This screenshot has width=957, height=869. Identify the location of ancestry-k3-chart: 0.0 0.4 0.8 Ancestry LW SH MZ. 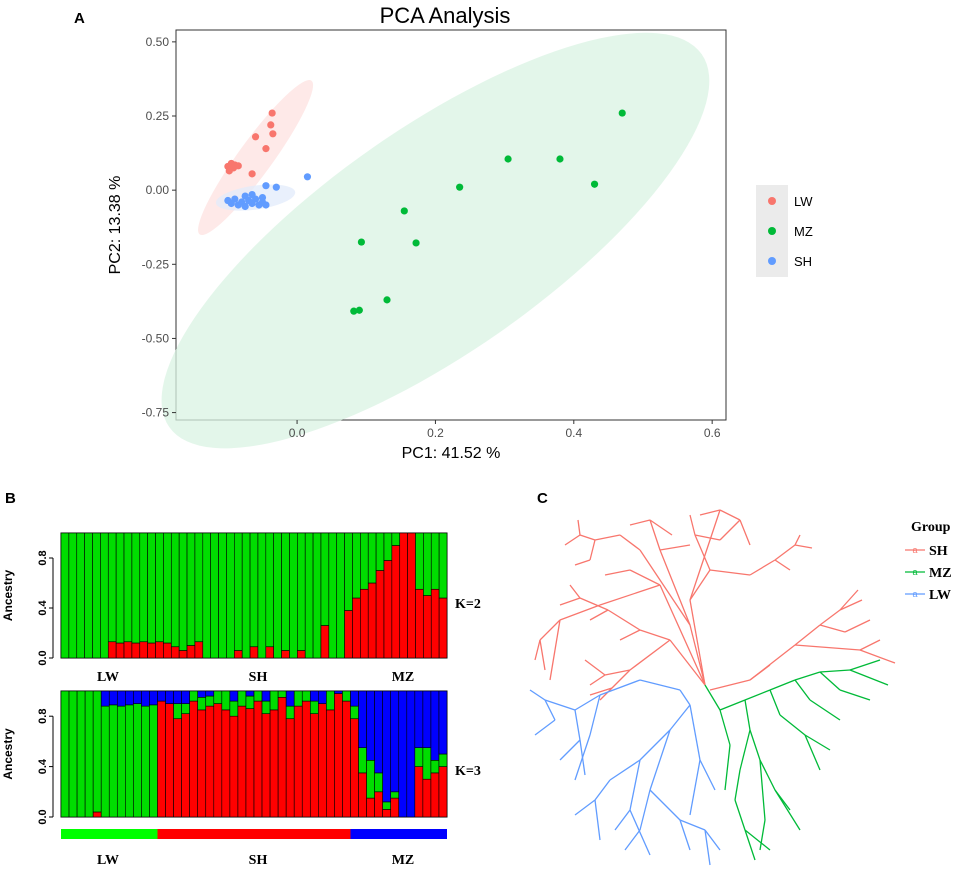
(224, 779).